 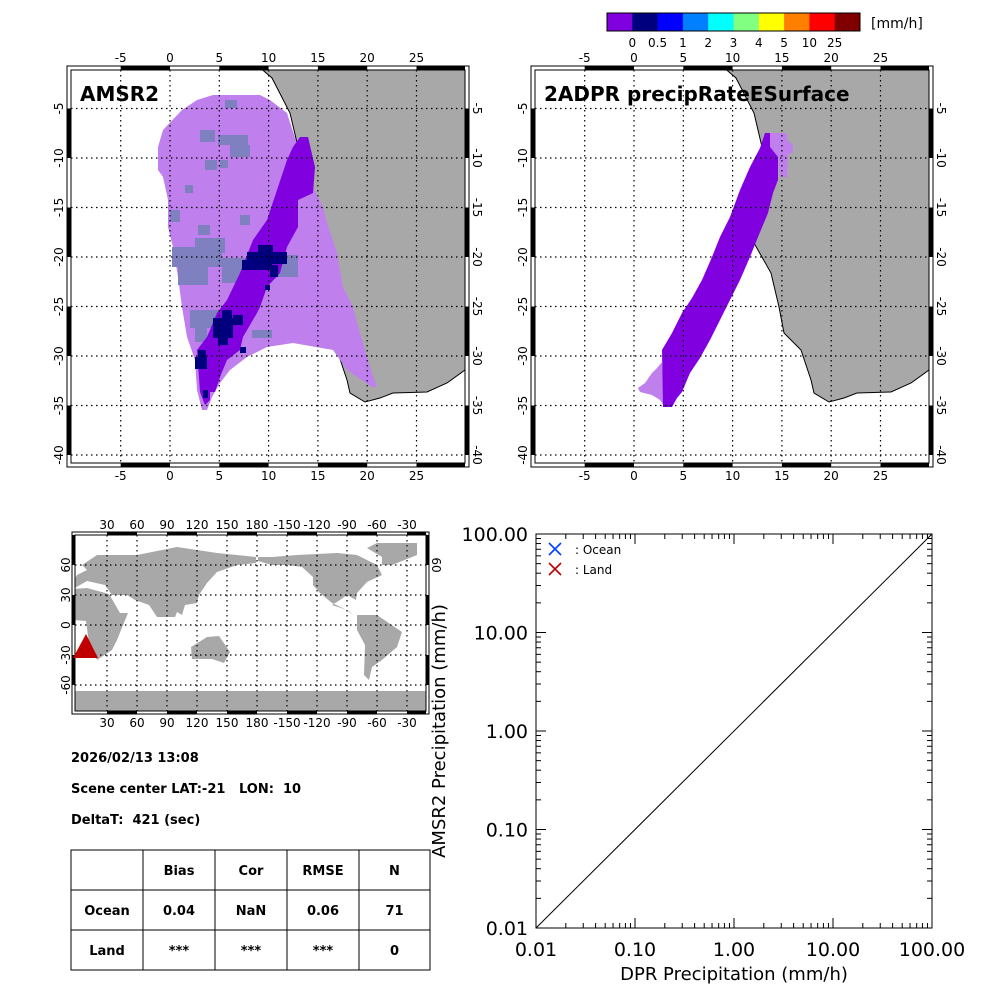 I want to click on x-tick-label: 0.10, so click(x=635, y=950).